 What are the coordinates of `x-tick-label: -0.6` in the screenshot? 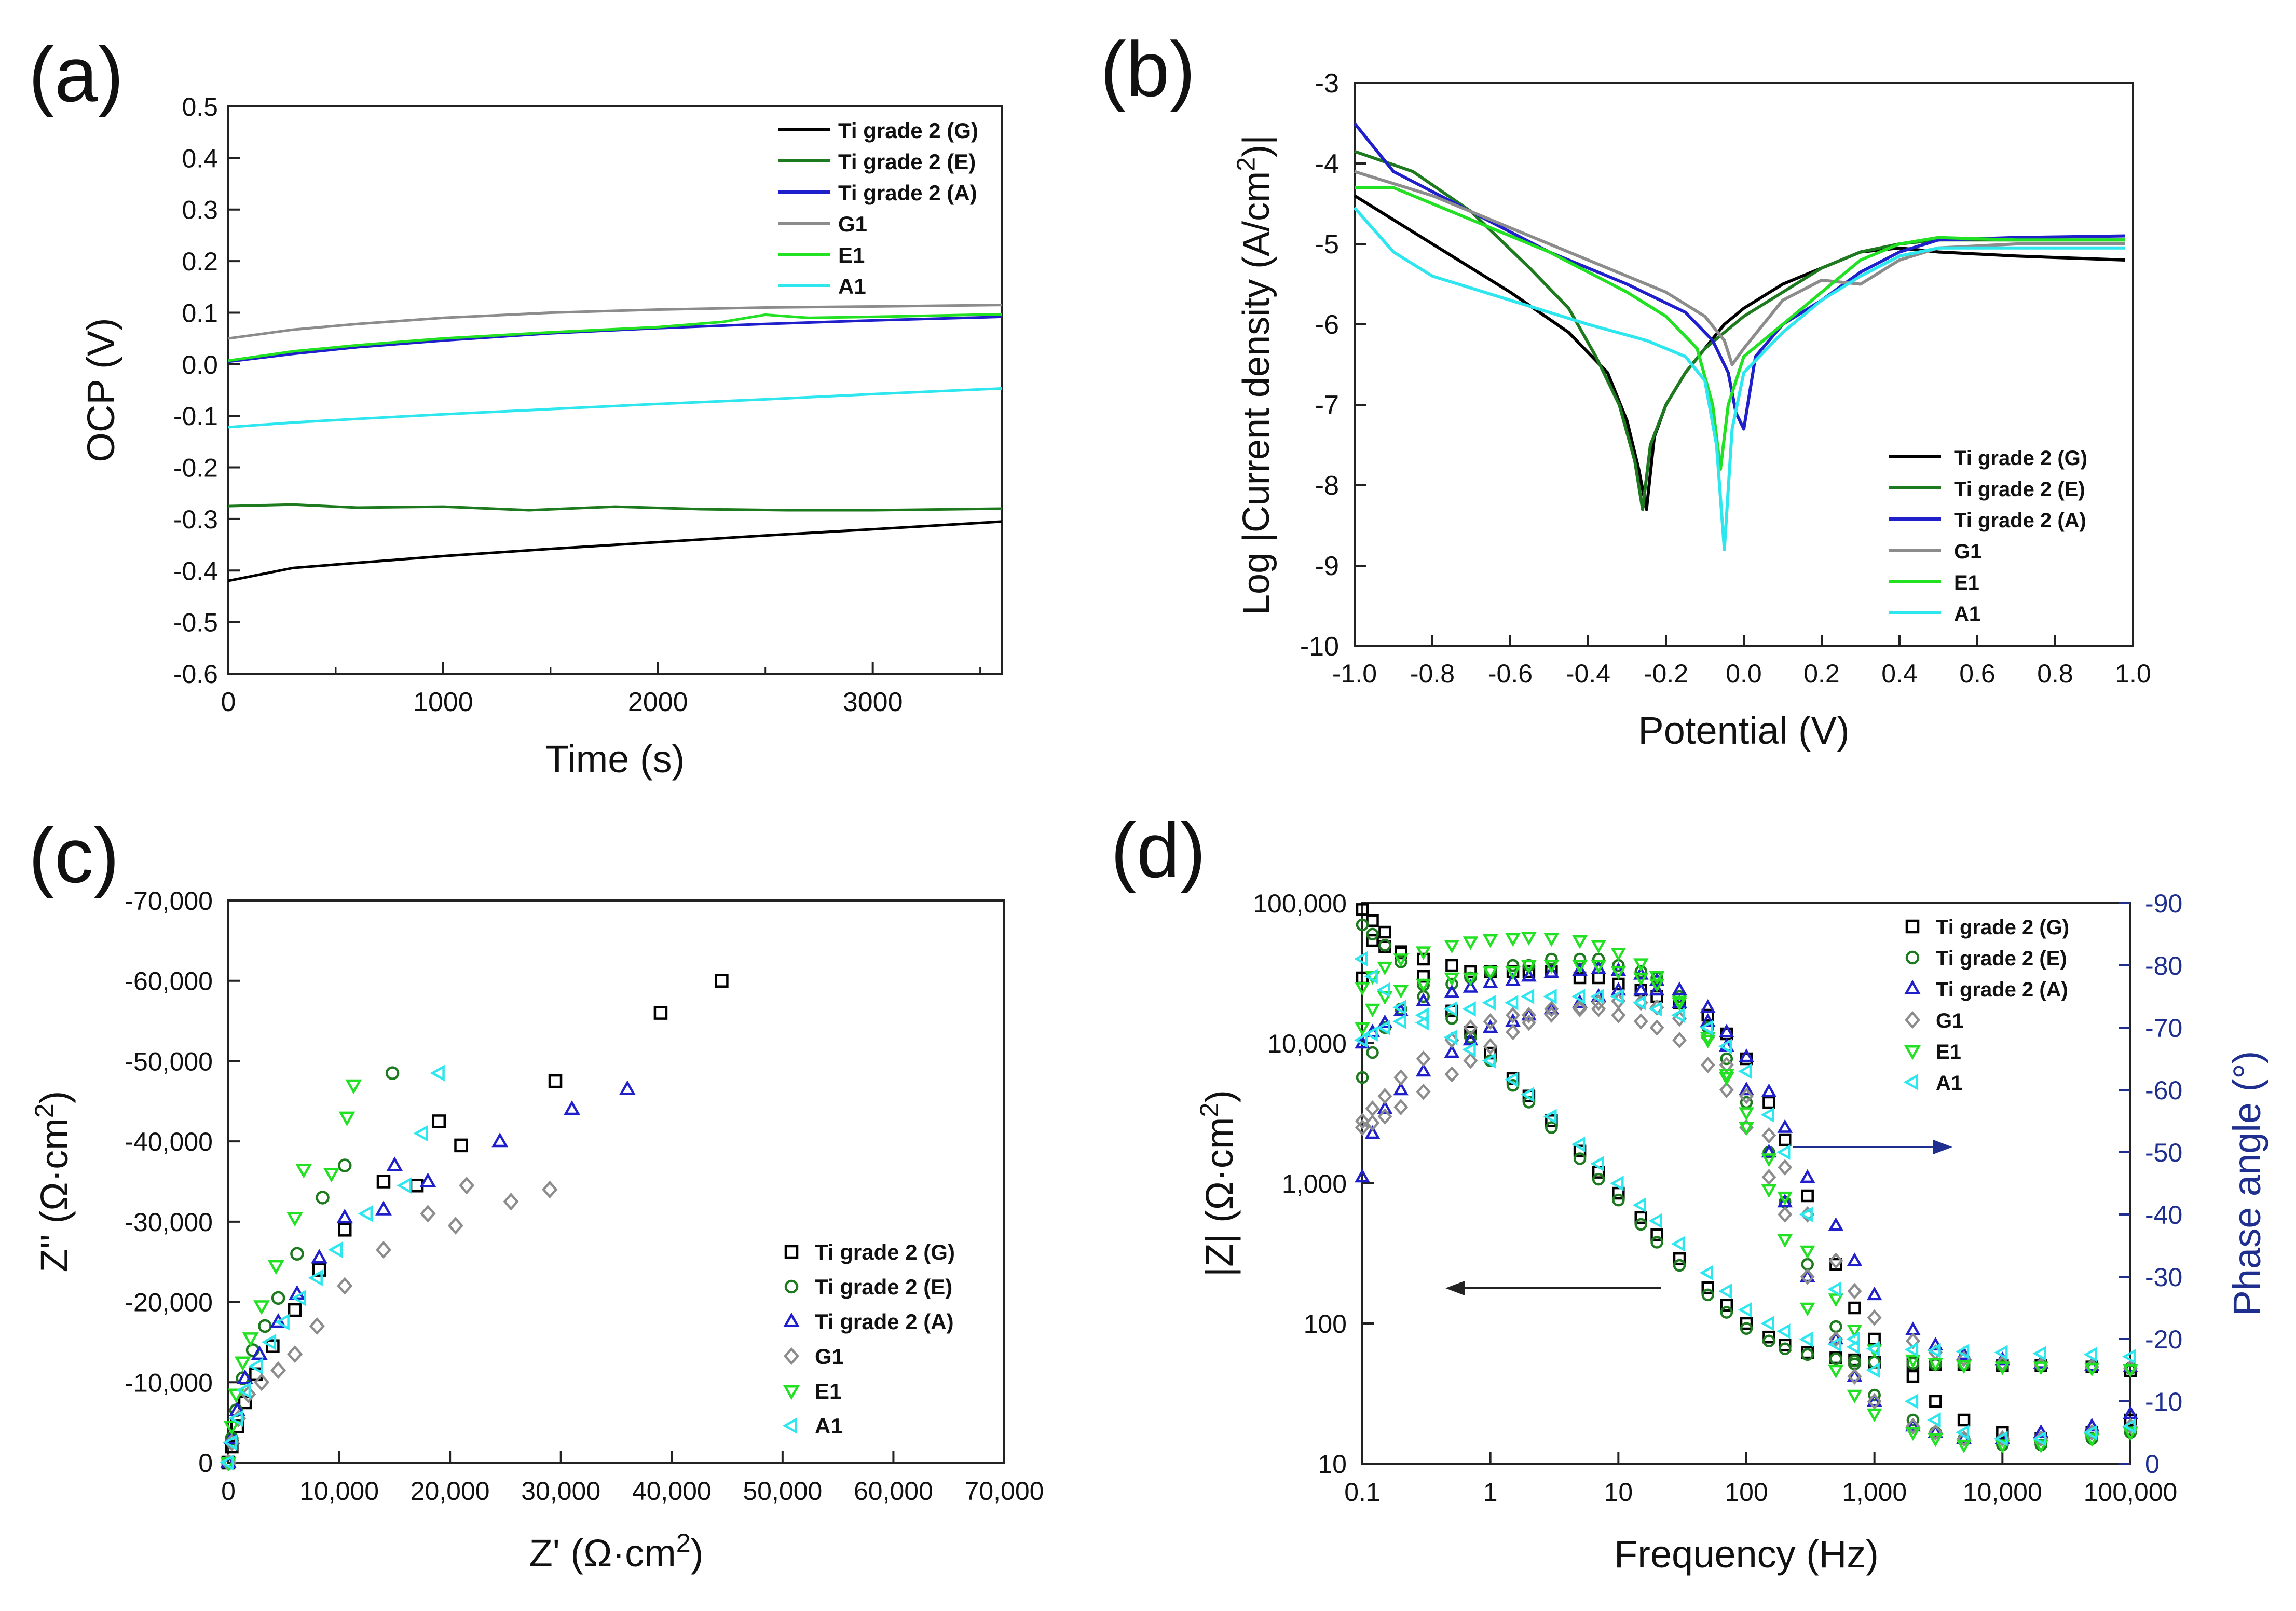 It's located at (1510, 674).